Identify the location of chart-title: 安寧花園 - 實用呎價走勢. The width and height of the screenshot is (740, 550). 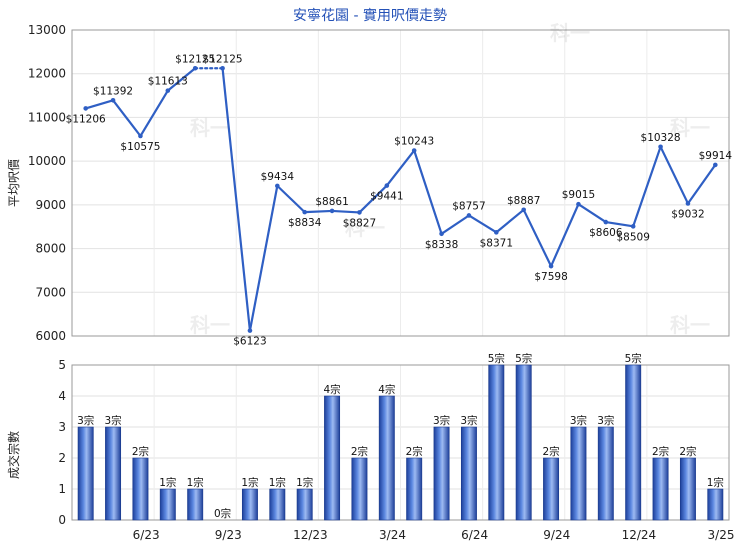
(370, 15).